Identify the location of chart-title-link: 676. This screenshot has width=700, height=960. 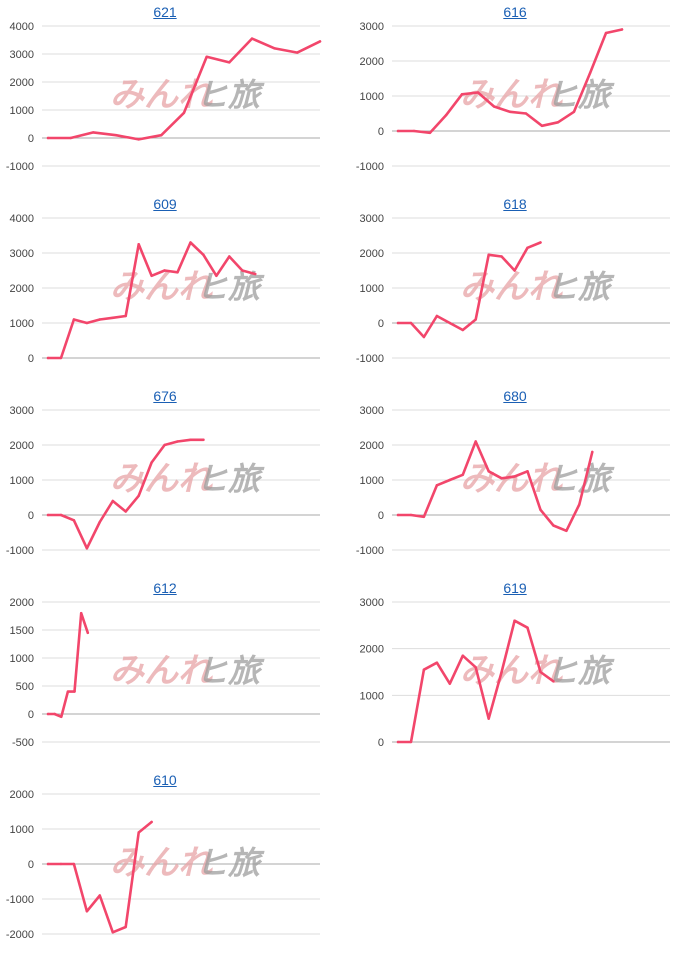
(165, 396).